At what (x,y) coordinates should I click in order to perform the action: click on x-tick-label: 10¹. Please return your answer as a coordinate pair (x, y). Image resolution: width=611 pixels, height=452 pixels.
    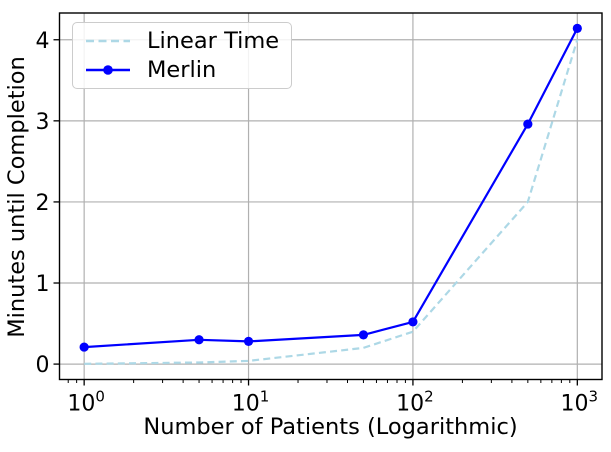
    Looking at the image, I should click on (251, 402).